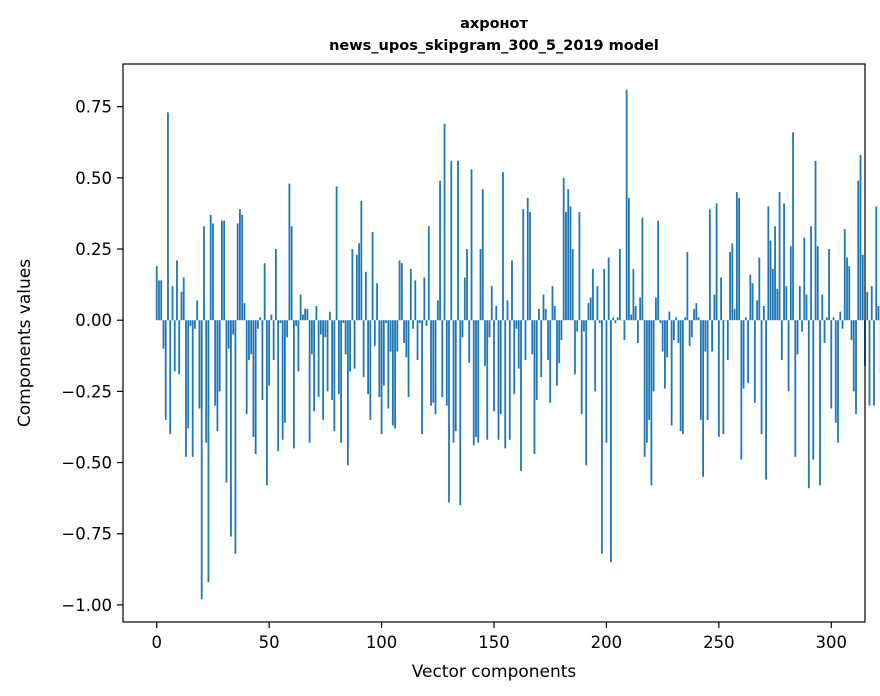 The width and height of the screenshot is (880, 696). I want to click on x-tick-label: 100, so click(382, 642).